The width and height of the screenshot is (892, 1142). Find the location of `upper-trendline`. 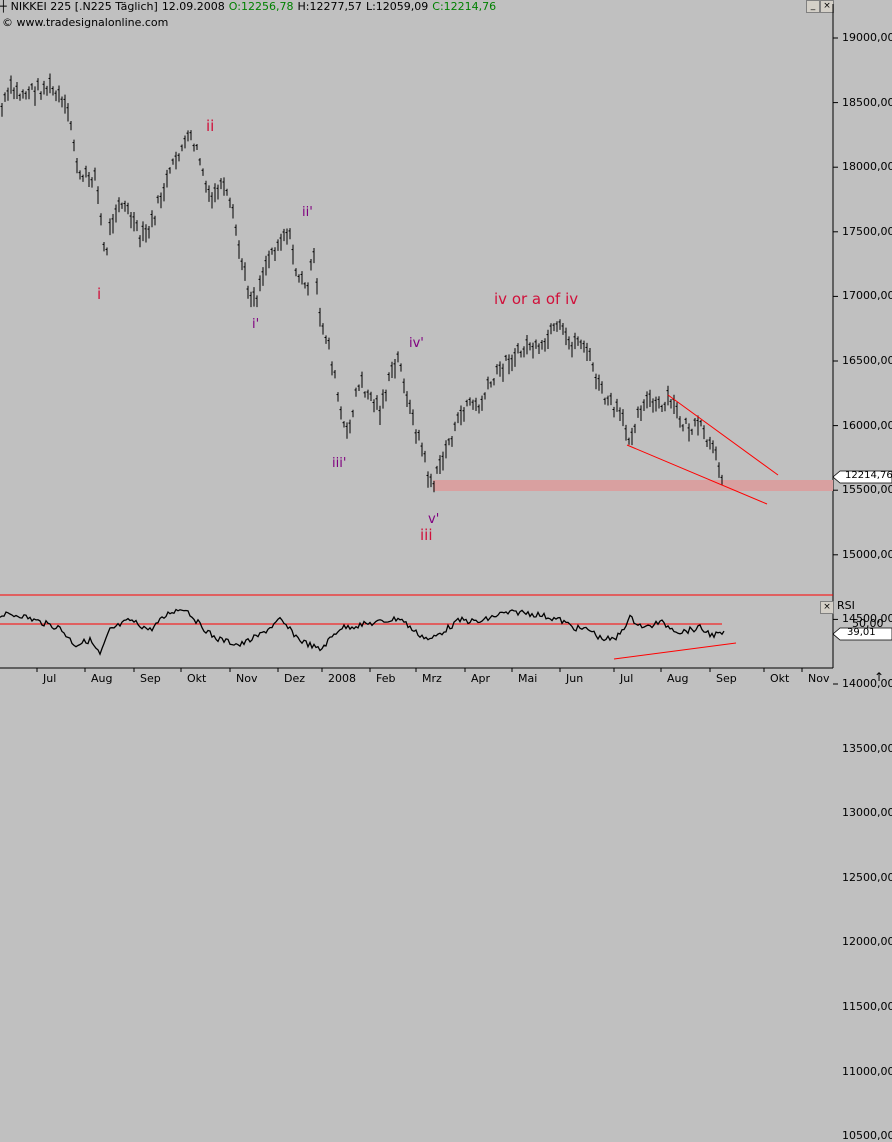

upper-trendline is located at coordinates (723, 435).